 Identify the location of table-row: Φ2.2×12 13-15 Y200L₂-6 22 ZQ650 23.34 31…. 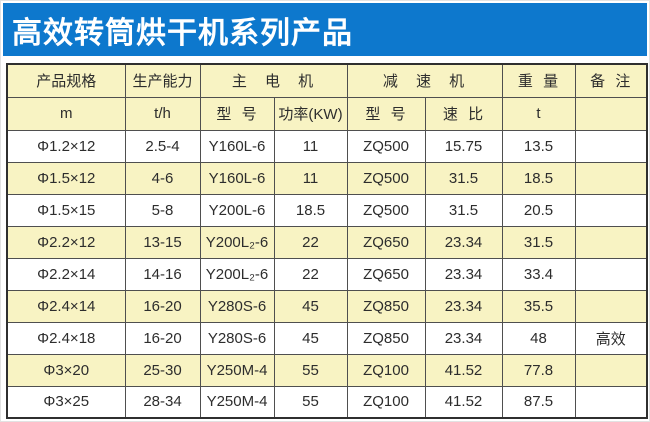
(327, 242).